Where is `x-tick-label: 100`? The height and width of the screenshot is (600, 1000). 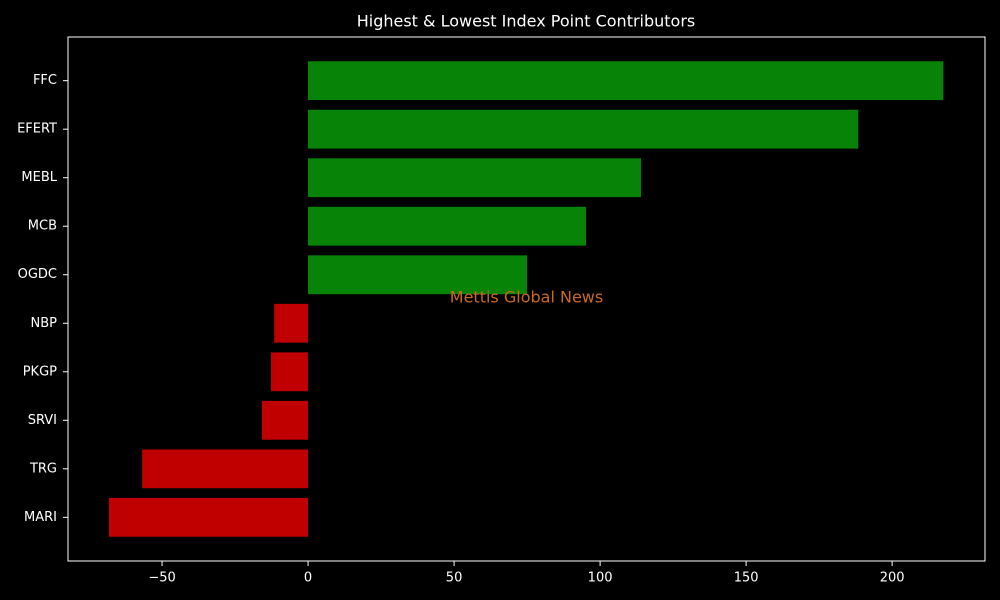
x-tick-label: 100 is located at coordinates (600, 578).